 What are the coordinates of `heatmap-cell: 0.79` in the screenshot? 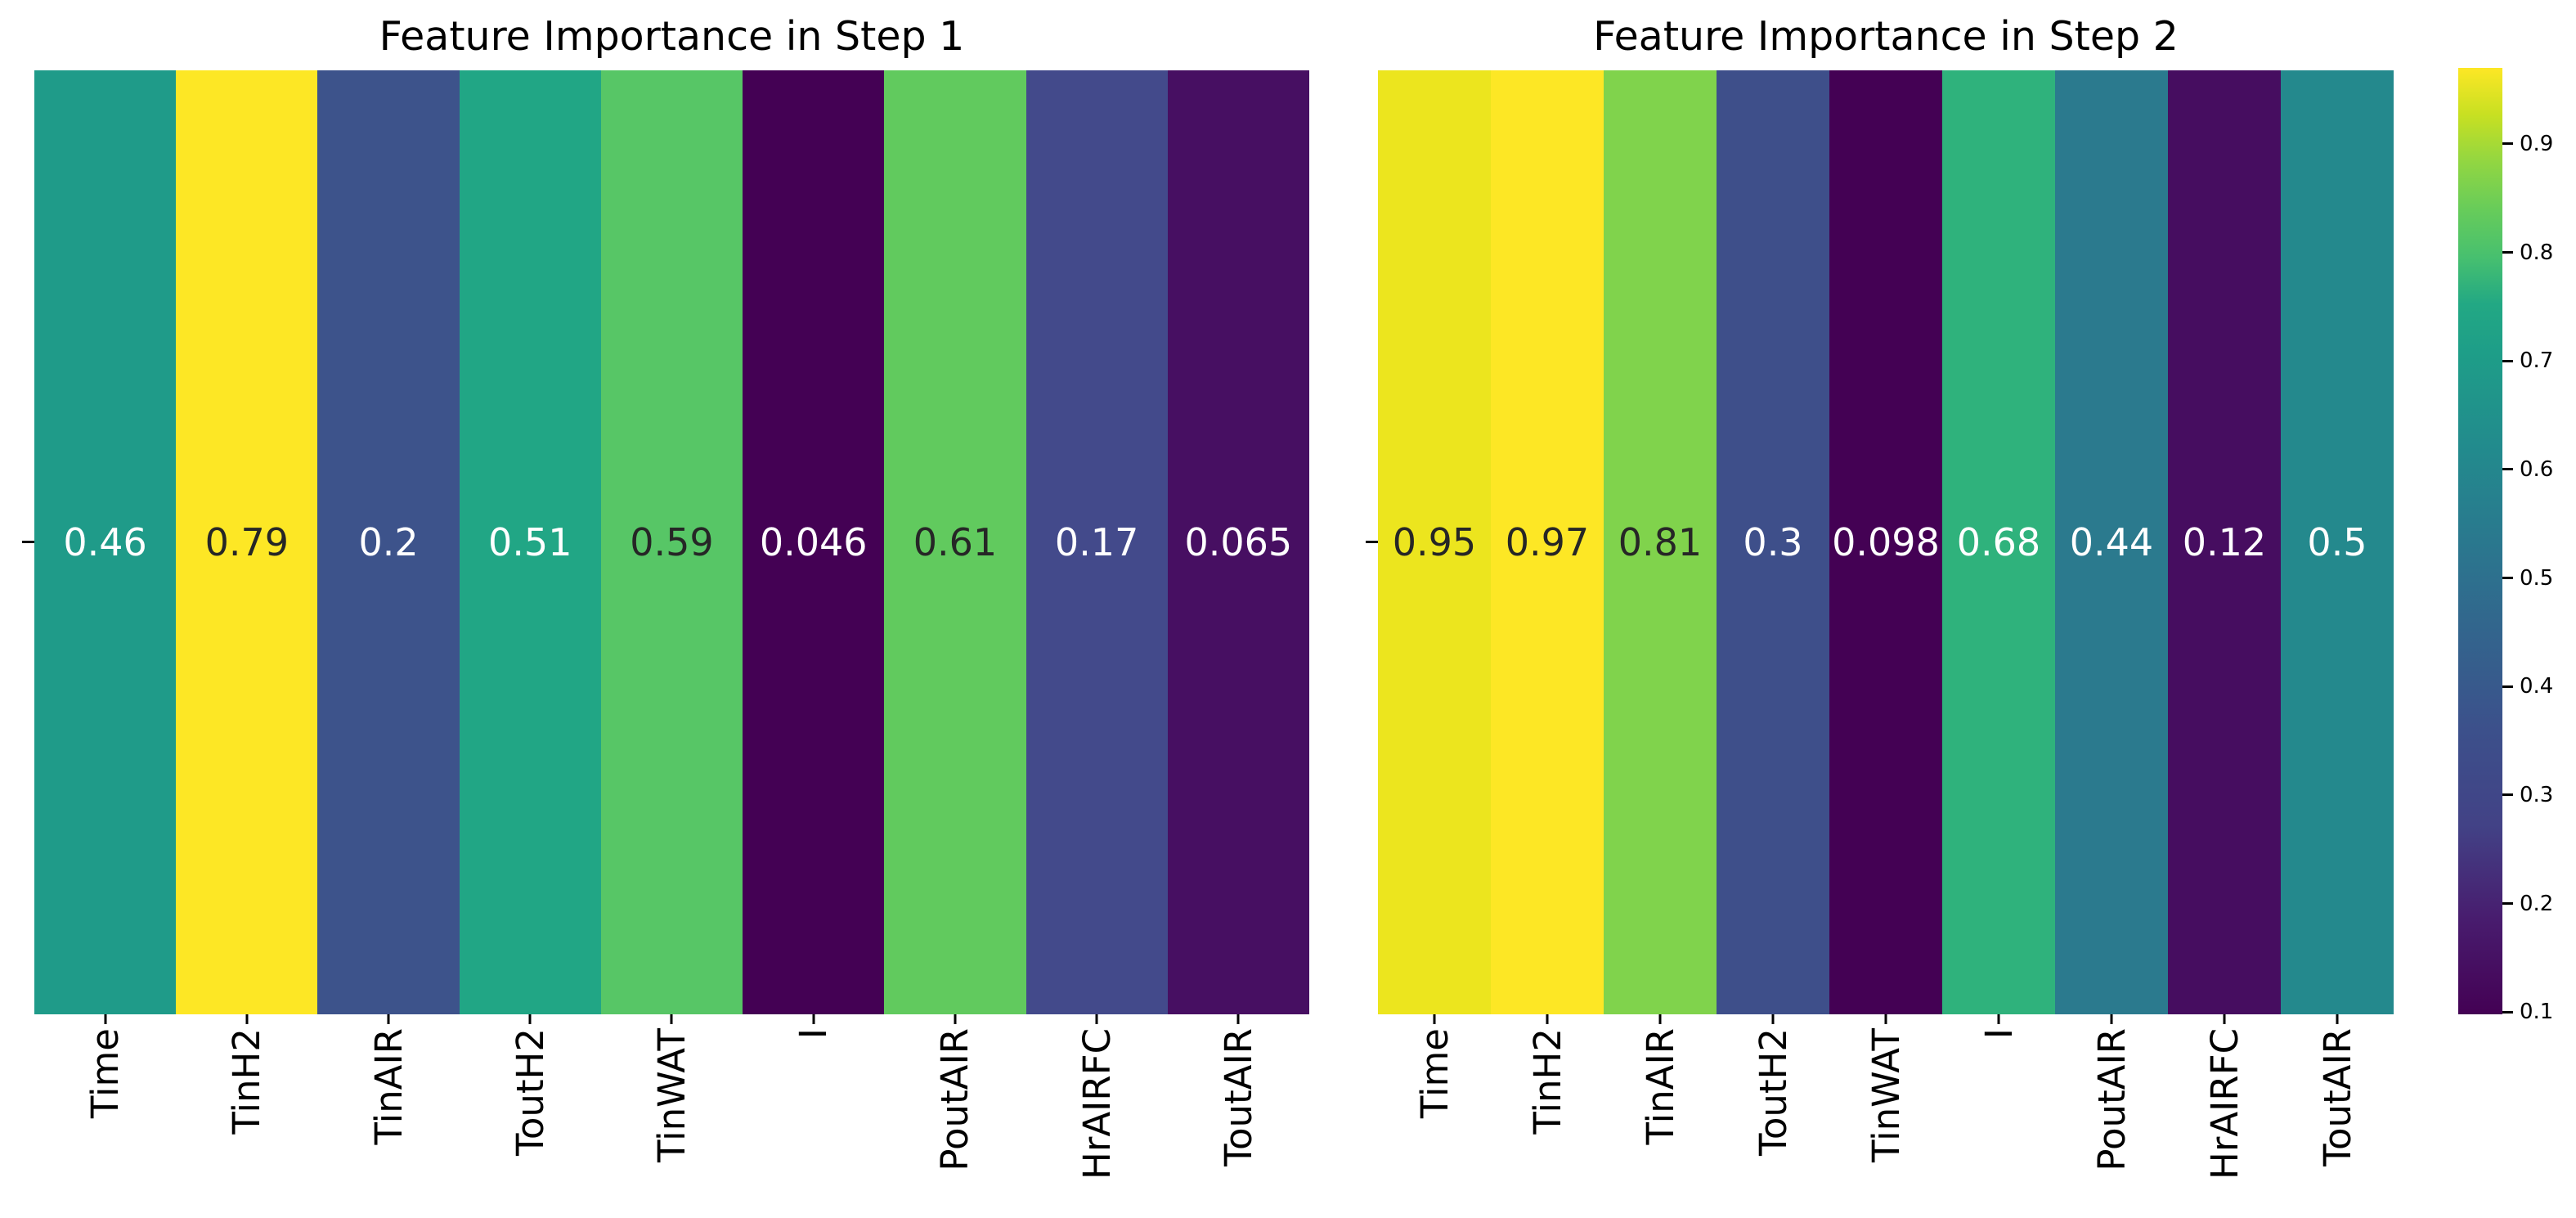 It's located at (247, 542).